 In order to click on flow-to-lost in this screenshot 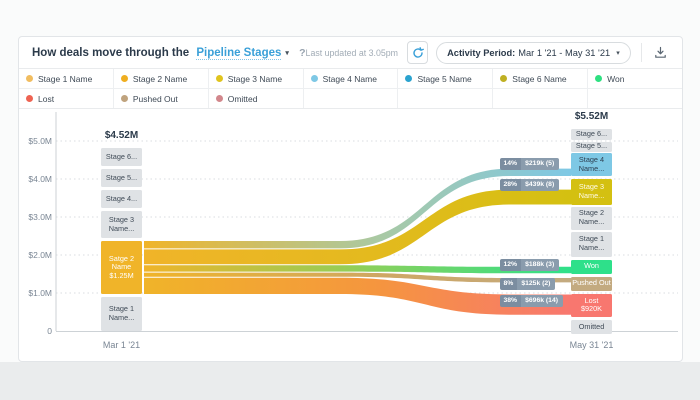, I will do `click(357, 296)`.